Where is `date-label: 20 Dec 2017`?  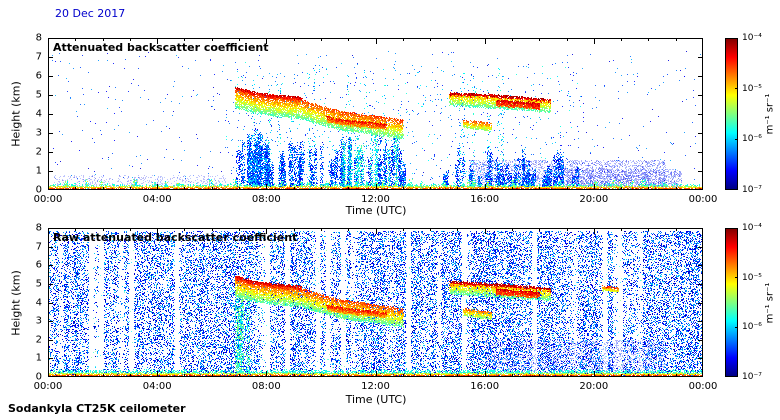
date-label: 20 Dec 2017 is located at coordinates (90, 13).